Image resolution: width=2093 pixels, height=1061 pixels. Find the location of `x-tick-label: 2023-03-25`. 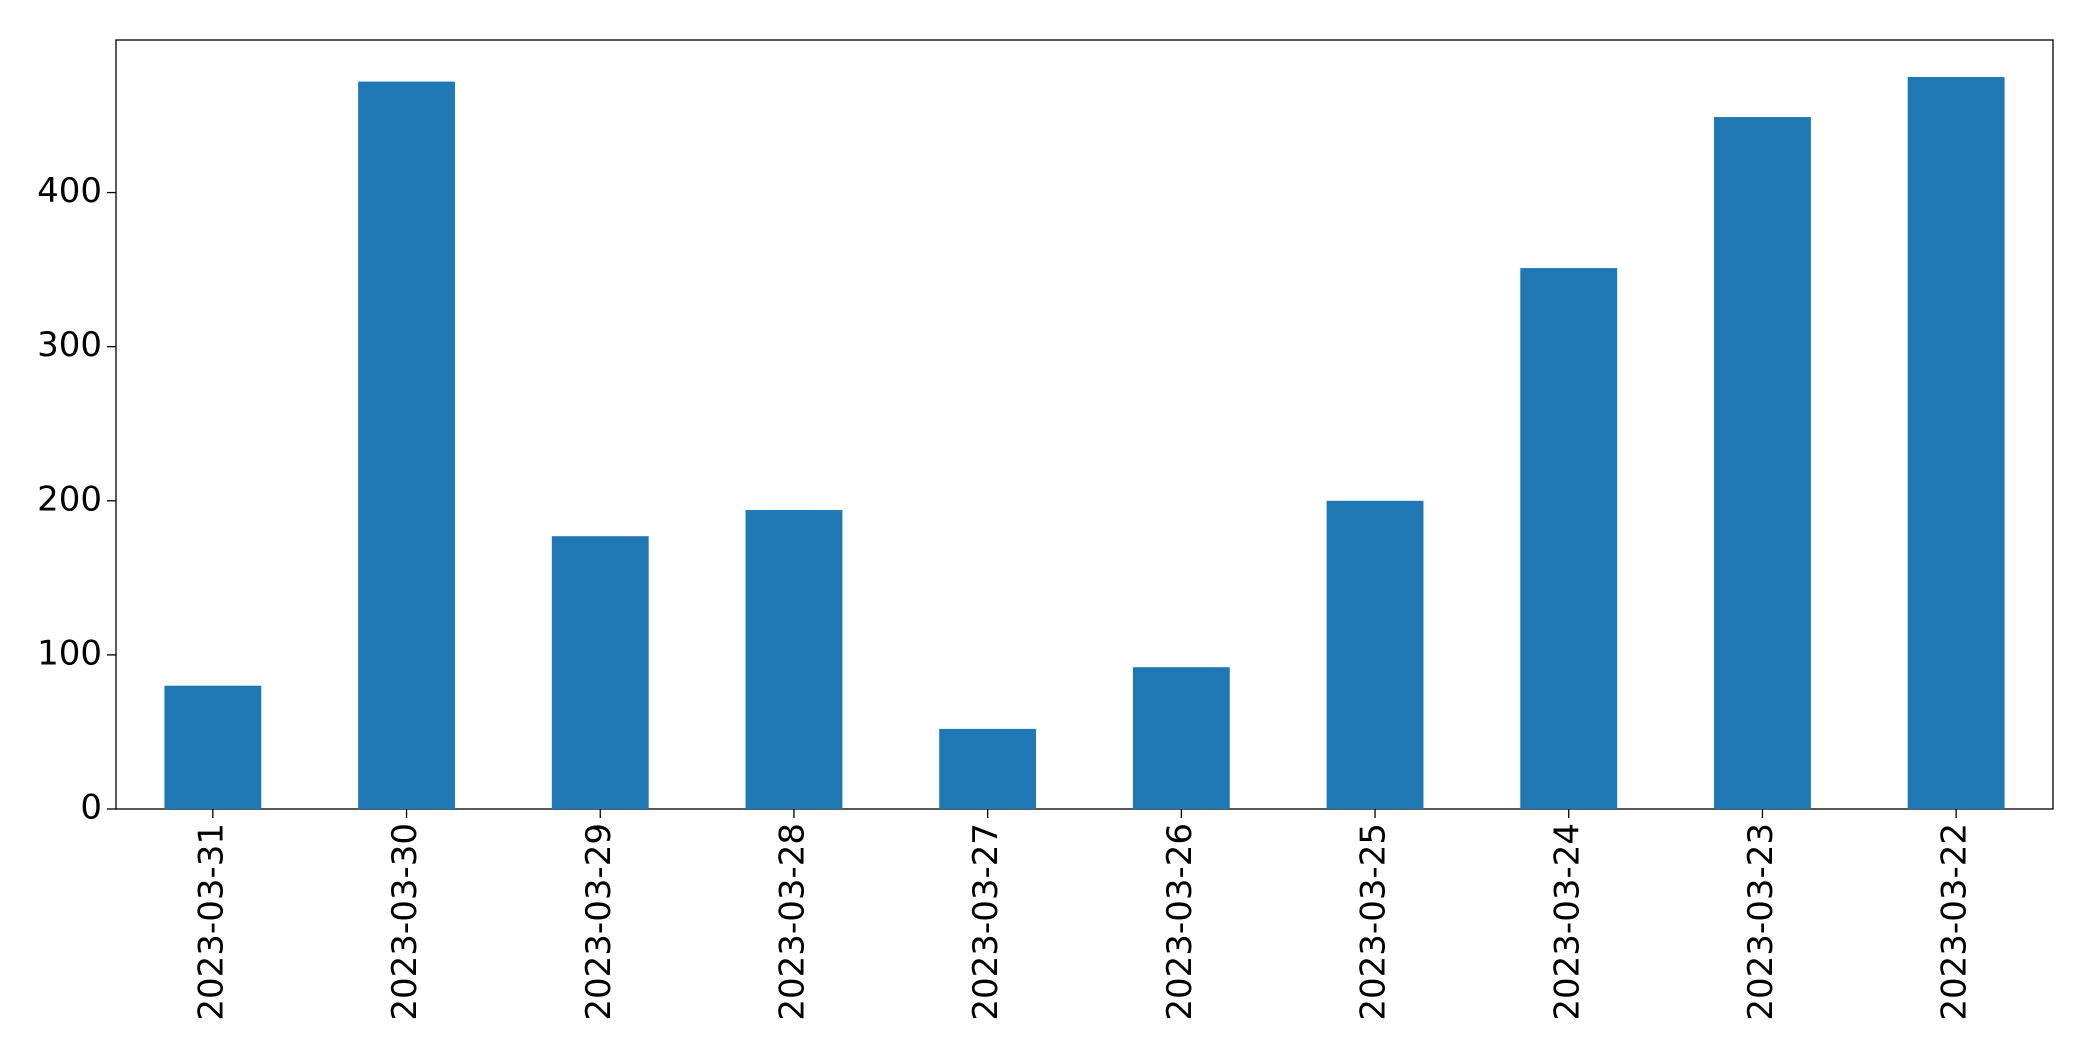

x-tick-label: 2023-03-25 is located at coordinates (1374, 922).